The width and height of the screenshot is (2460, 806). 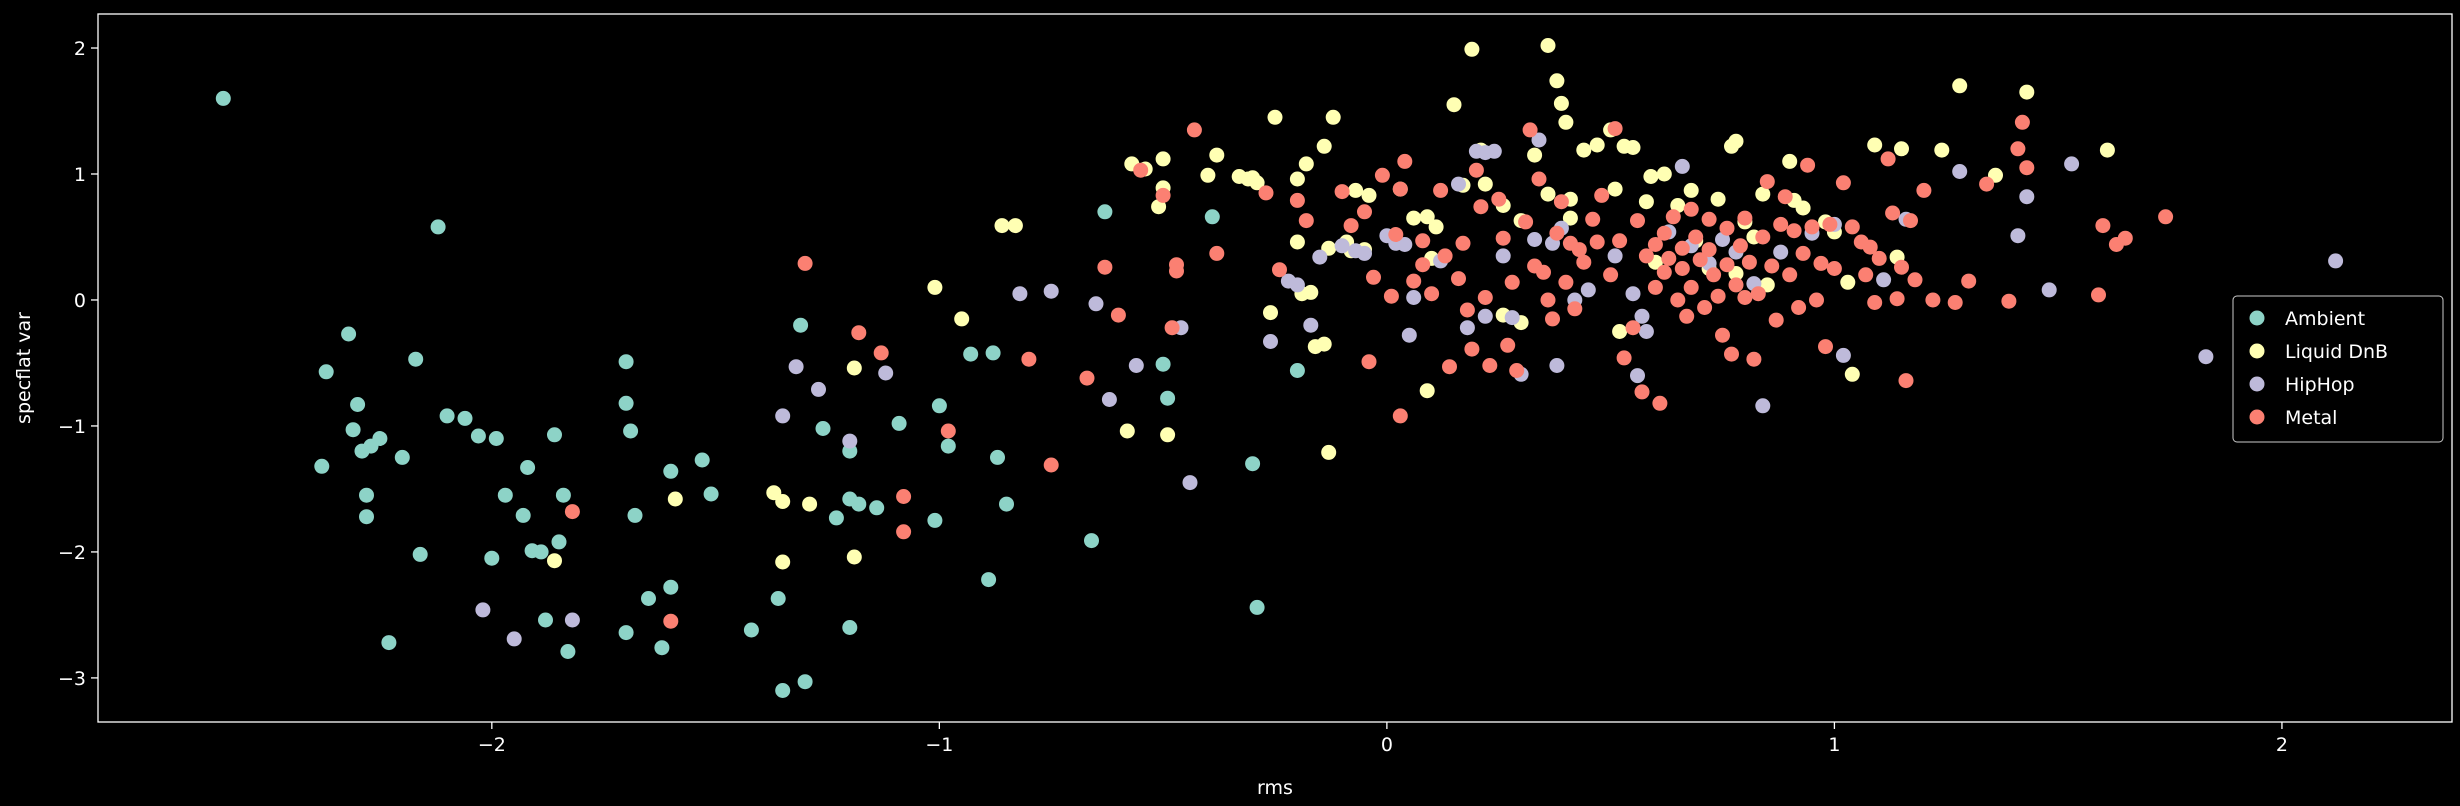 What do you see at coordinates (80, 301) in the screenshot?
I see `y-tick-label: 0` at bounding box center [80, 301].